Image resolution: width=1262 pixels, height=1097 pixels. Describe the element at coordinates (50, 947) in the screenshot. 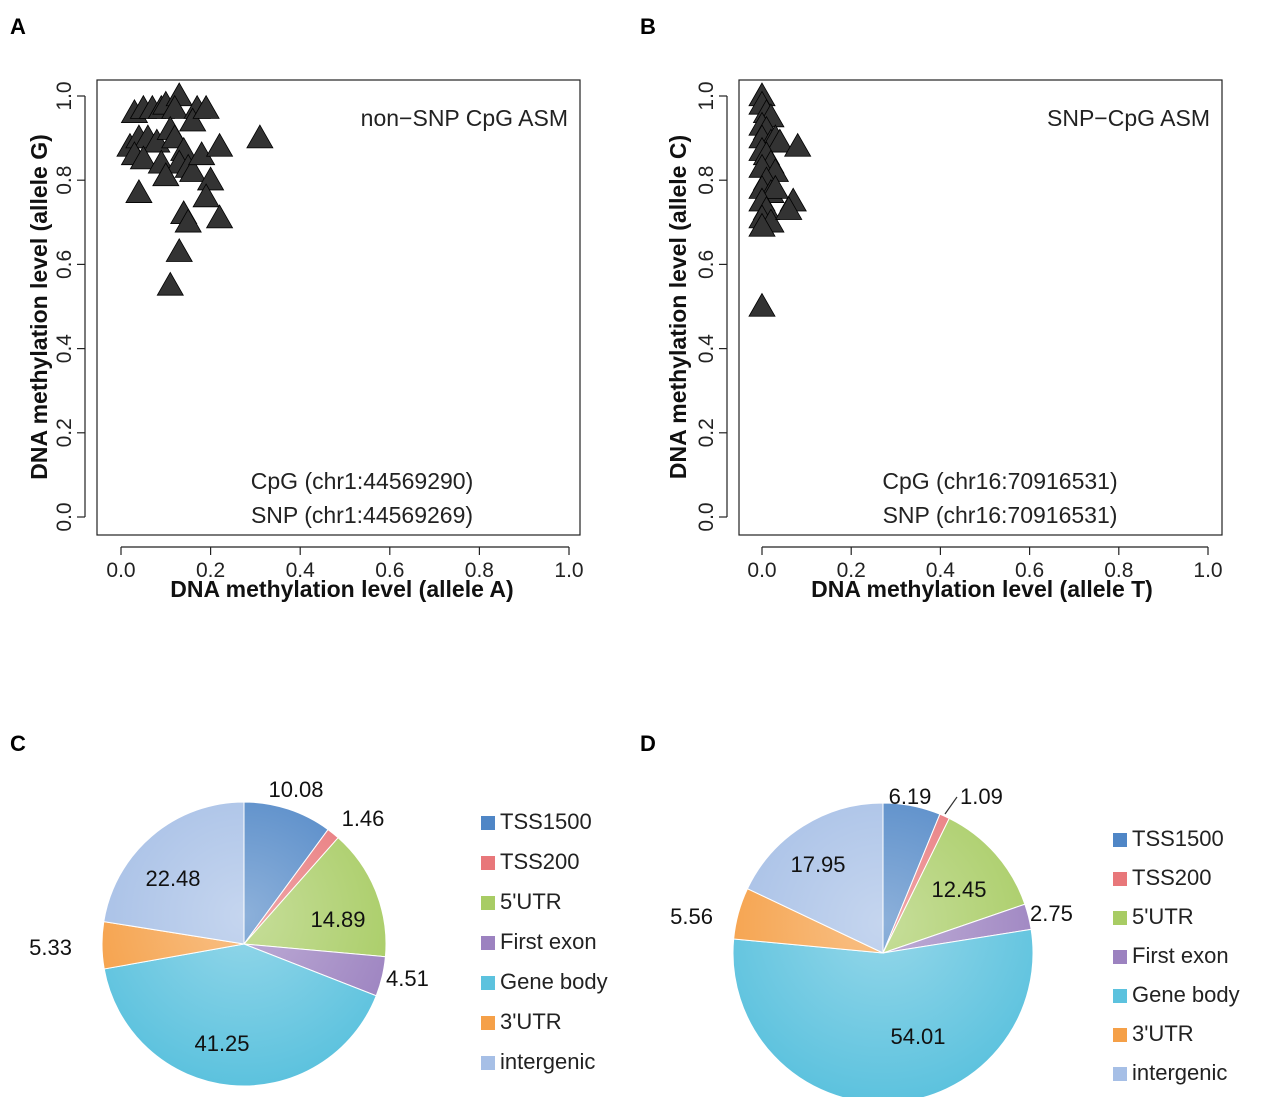

I see `slice-value-label: 5.33` at that location.